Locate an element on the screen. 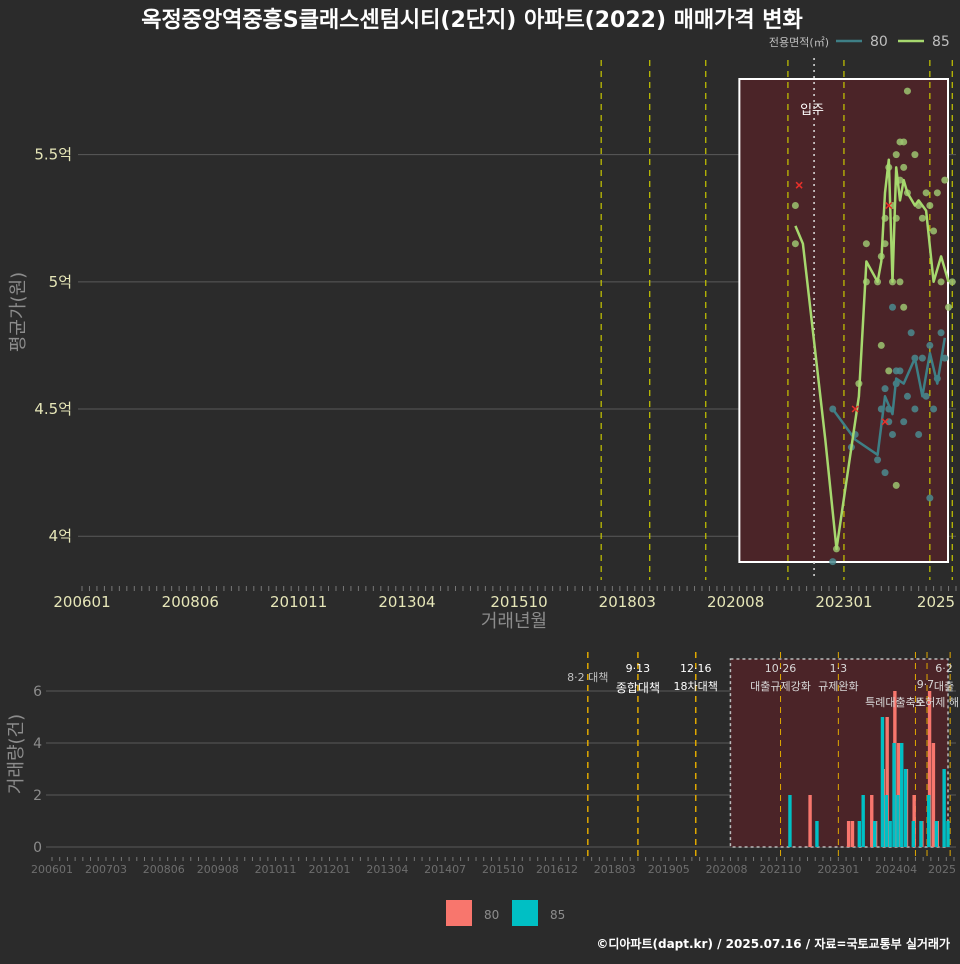  y-axis-title: 평균가(원) is located at coordinates (18, 312).